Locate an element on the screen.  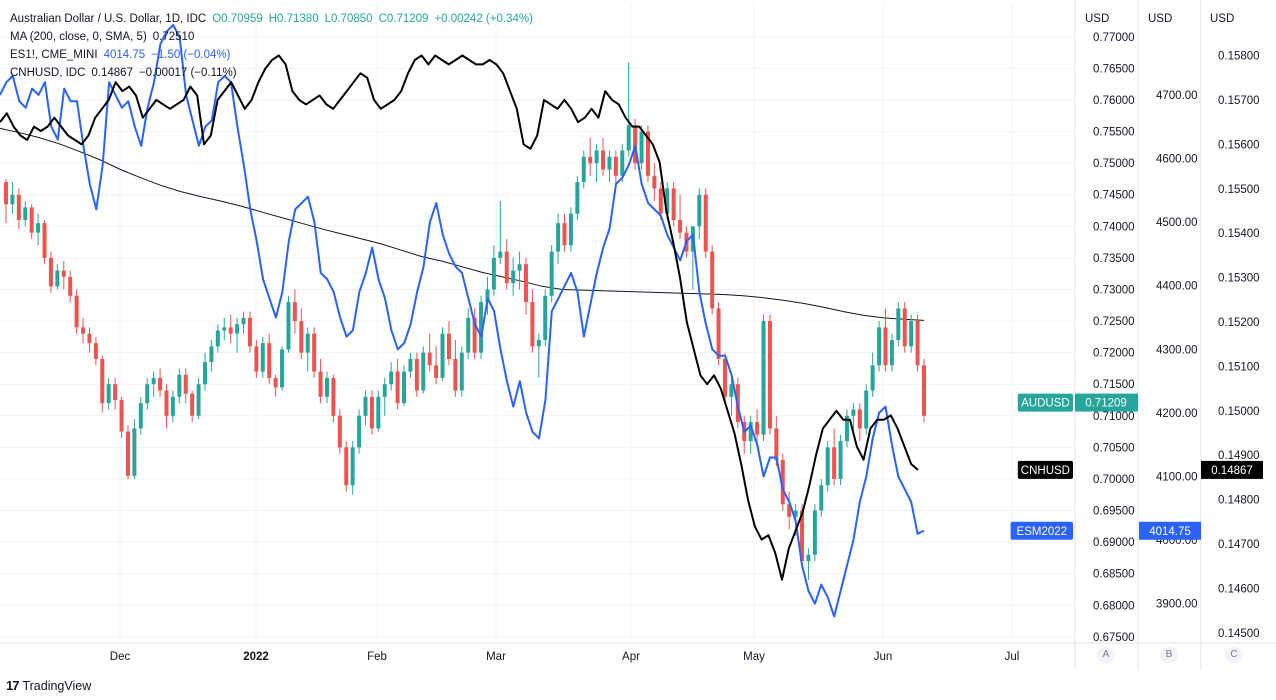
tradingview-logo-icon: 17 is located at coordinates (13, 685).